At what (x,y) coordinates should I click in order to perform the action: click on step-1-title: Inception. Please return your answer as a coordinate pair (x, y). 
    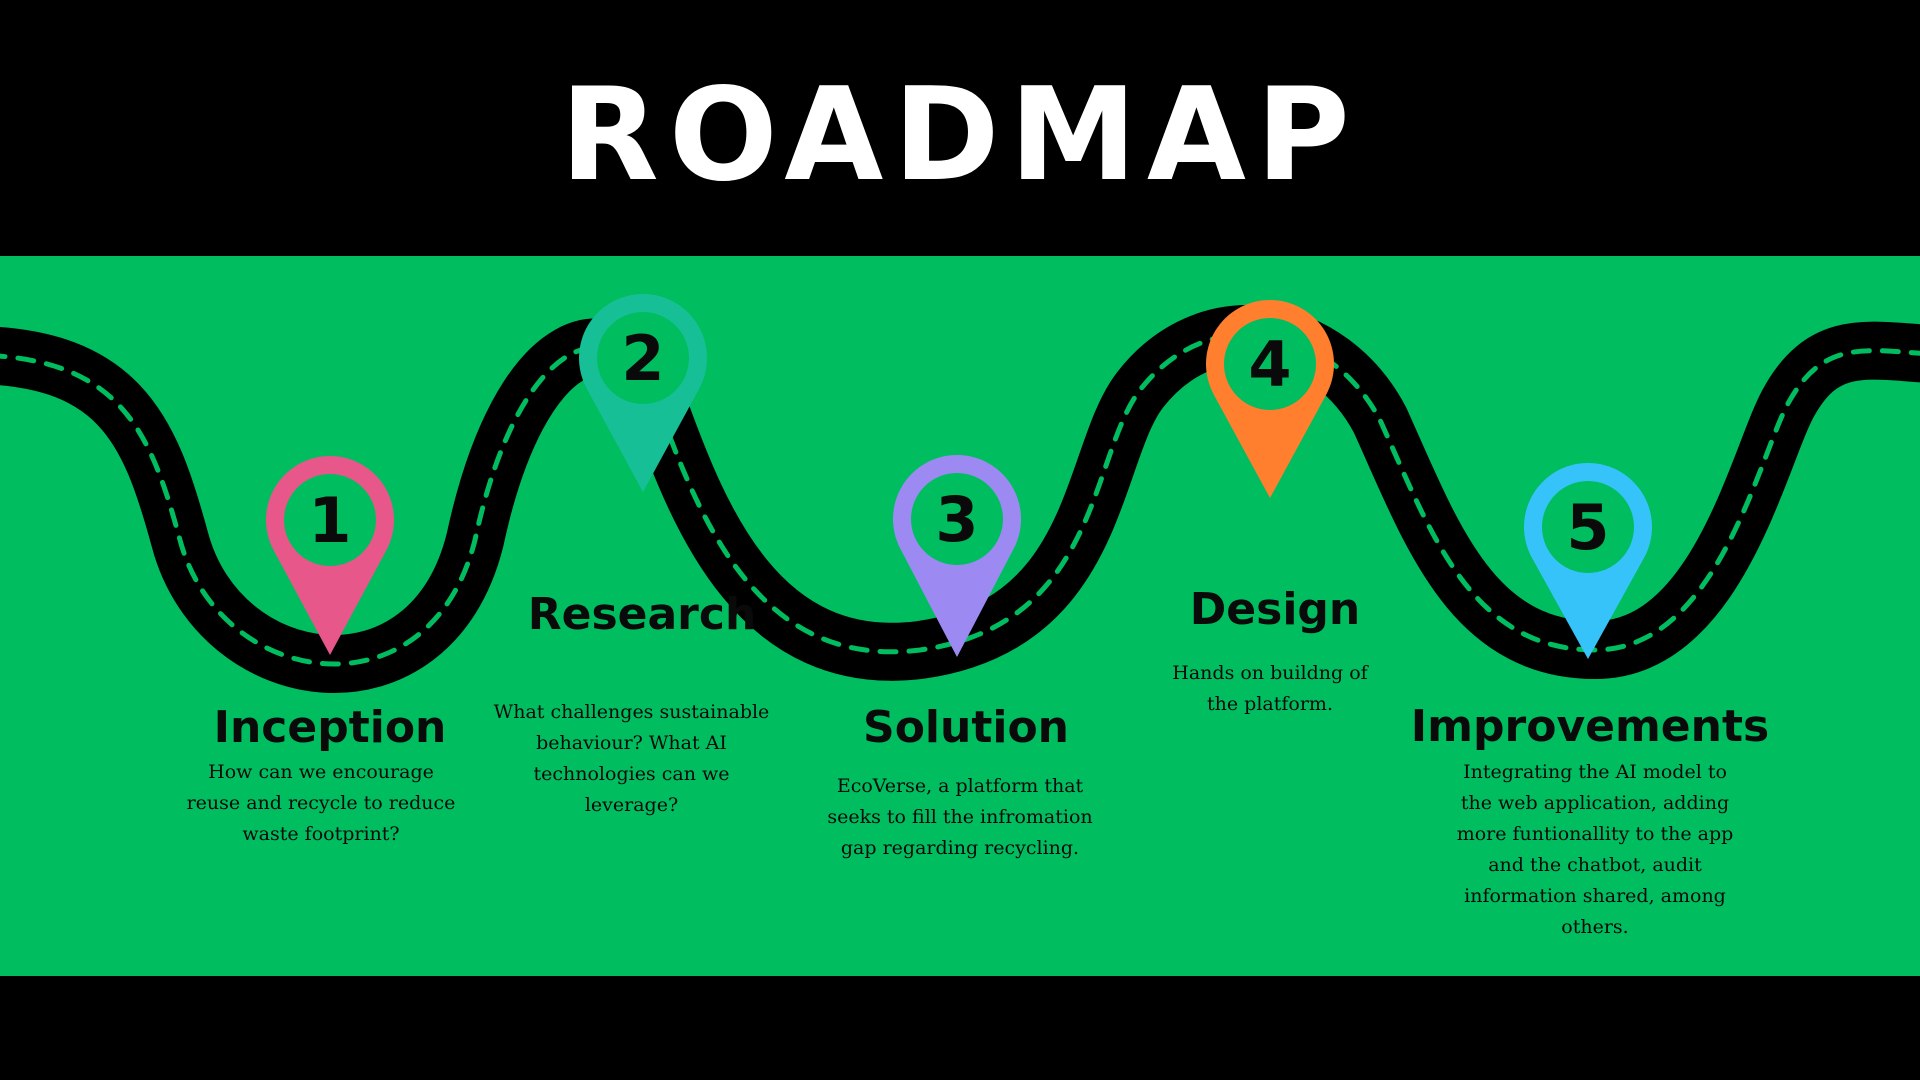
    Looking at the image, I should click on (330, 727).